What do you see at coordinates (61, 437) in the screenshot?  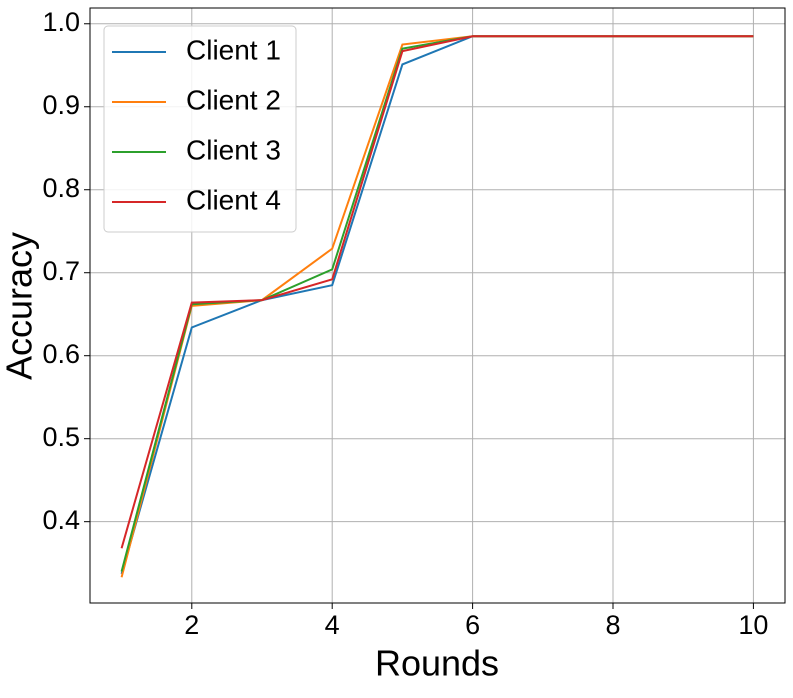 I see `y-tick-label: 0.5` at bounding box center [61, 437].